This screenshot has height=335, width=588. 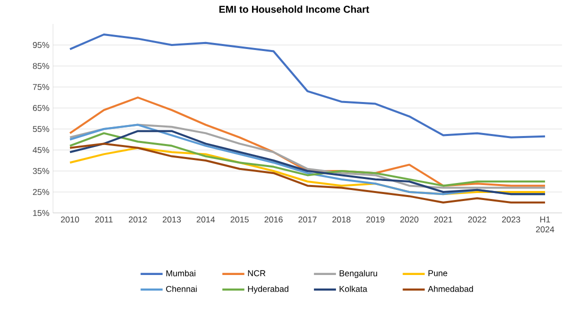 I want to click on y-tick-label: 15%, so click(x=41, y=213).